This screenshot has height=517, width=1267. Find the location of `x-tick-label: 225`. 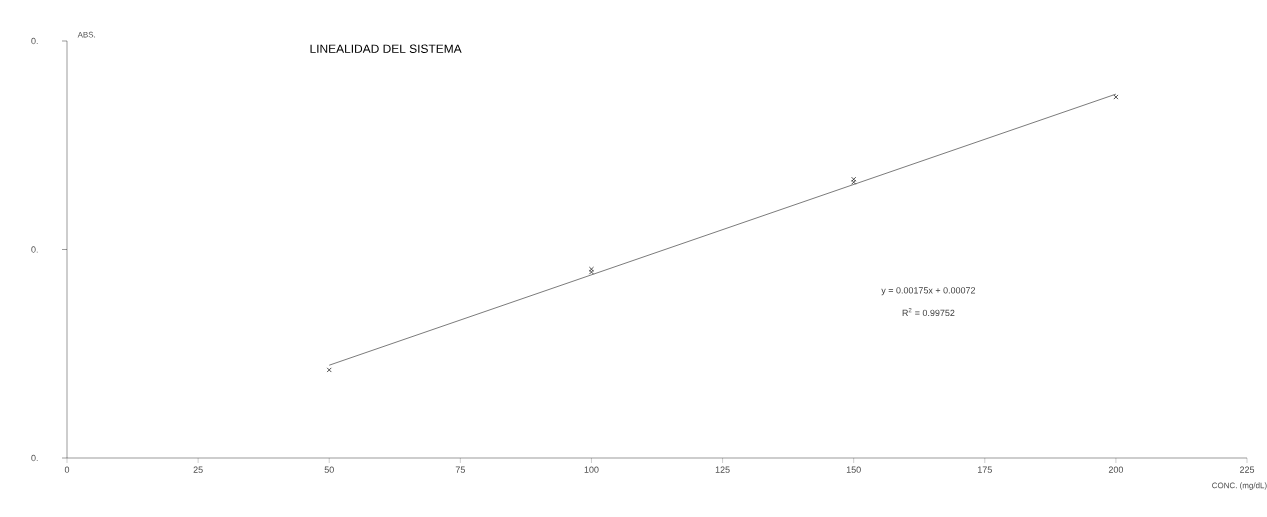

x-tick-label: 225 is located at coordinates (1247, 469).